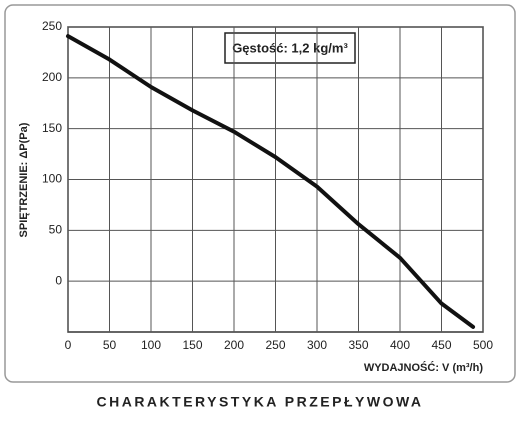 This screenshot has width=521, height=421. What do you see at coordinates (259, 402) in the screenshot?
I see `chart-title: CHARAKTERYSTYKA PRZEPŁYWOWA` at bounding box center [259, 402].